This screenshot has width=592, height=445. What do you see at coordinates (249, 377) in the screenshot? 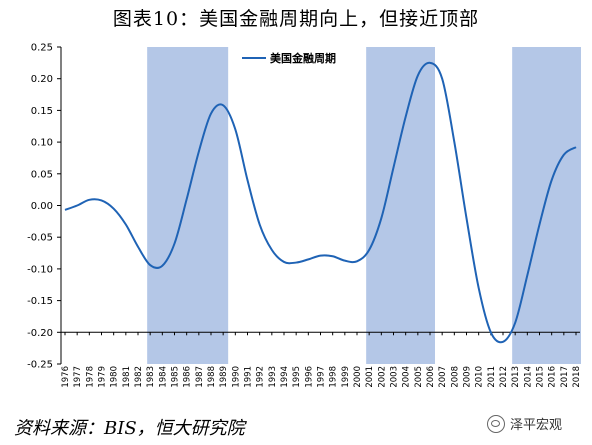
I see `x-tick-label: 1991` at bounding box center [249, 377].